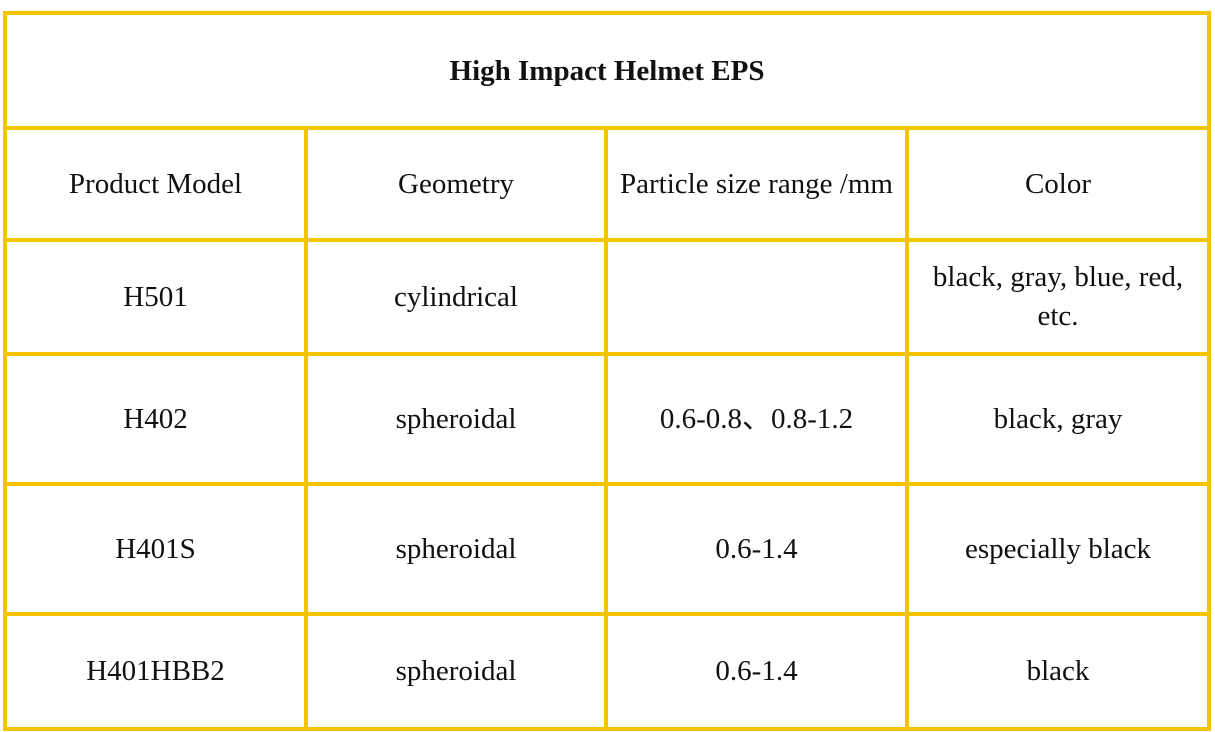 Image resolution: width=1215 pixels, height=732 pixels. What do you see at coordinates (456, 297) in the screenshot?
I see `cell-geometry: cylindrical` at bounding box center [456, 297].